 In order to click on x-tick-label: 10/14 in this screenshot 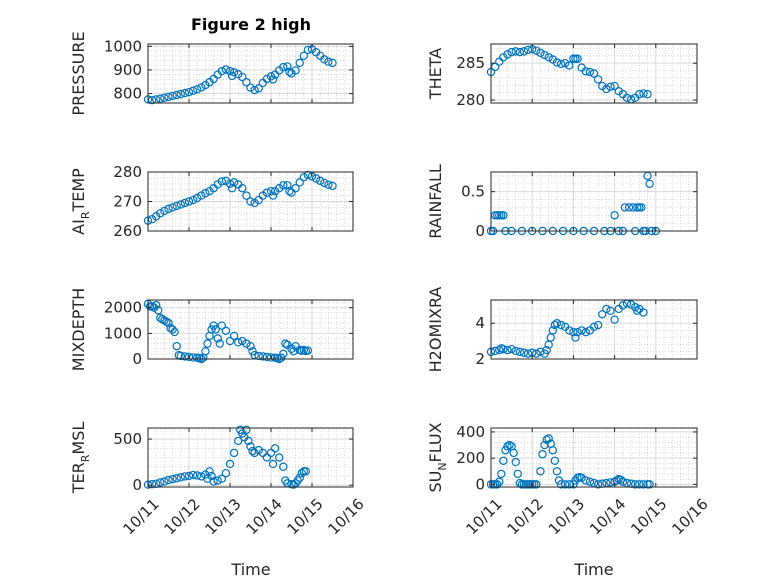, I will do `click(607, 516)`.